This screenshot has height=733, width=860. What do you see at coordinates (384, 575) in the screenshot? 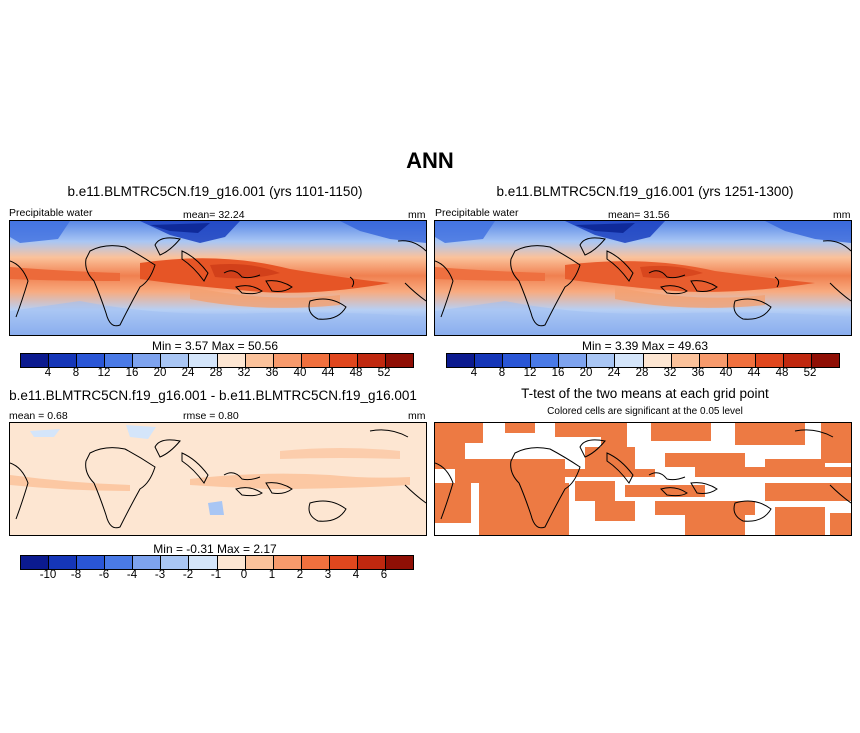
I see `colorbar-tick-label: 6` at bounding box center [384, 575].